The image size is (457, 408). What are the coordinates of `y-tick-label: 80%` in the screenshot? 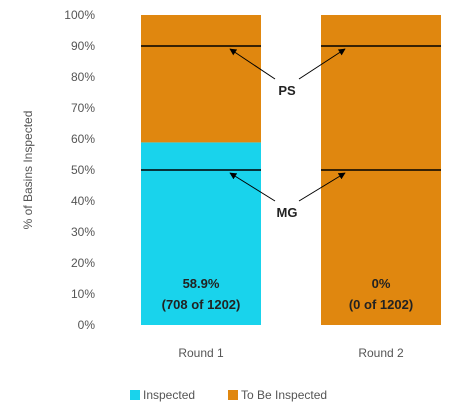 It's located at (83, 77).